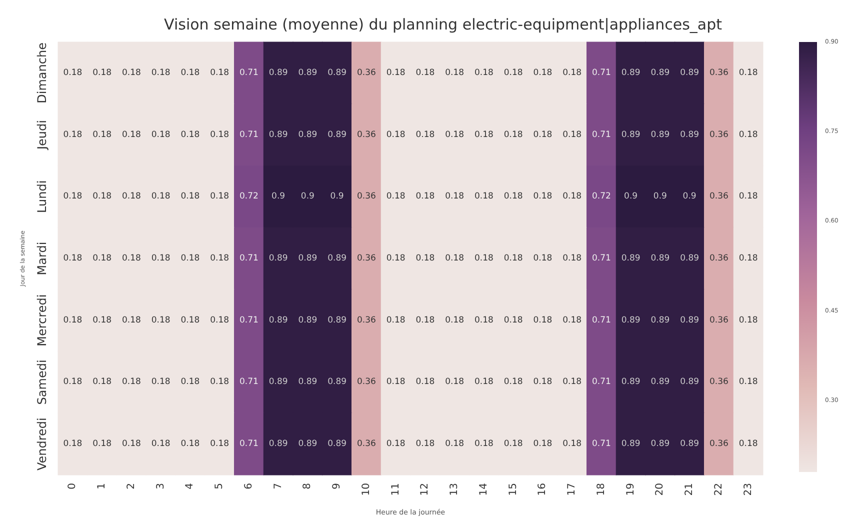 The height and width of the screenshot is (529, 851). What do you see at coordinates (102, 486) in the screenshot?
I see `x-tick-label: 1` at bounding box center [102, 486].